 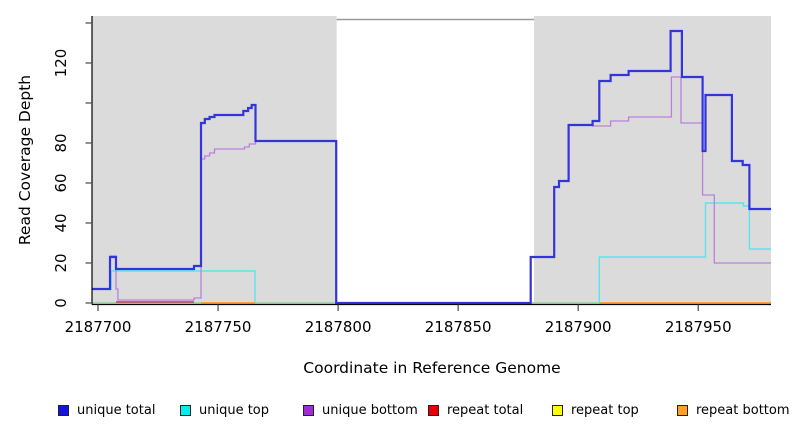 I want to click on x-tick-label: 2187900, so click(x=578, y=327).